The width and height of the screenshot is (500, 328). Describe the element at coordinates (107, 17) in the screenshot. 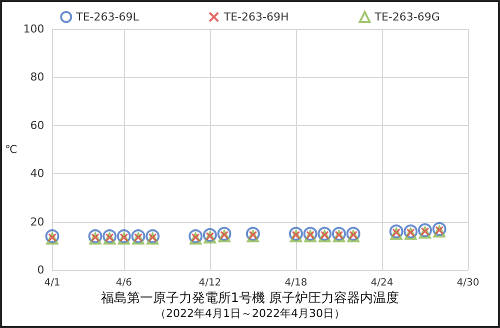

I see `legend-label: TE-263-69L` at that location.